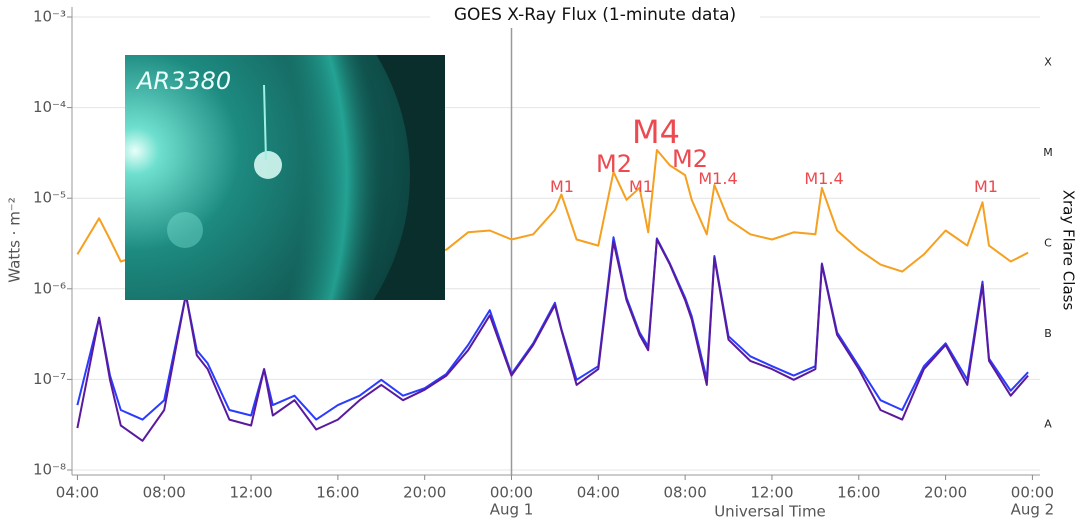 The image size is (1078, 522). What do you see at coordinates (1048, 152) in the screenshot?
I see `y2-tick-label: M` at bounding box center [1048, 152].